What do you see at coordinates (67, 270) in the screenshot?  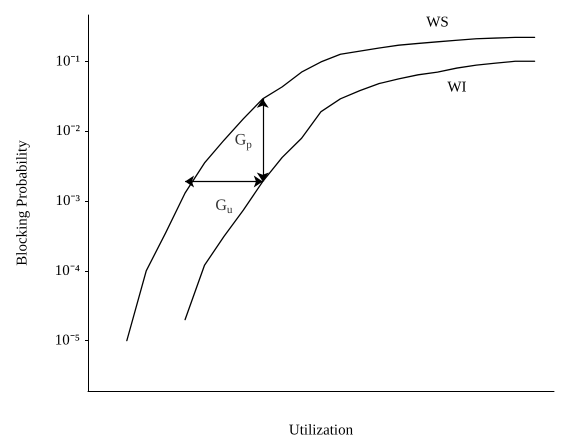 I see `y-tick-label: 10⁻⁴` at bounding box center [67, 270].